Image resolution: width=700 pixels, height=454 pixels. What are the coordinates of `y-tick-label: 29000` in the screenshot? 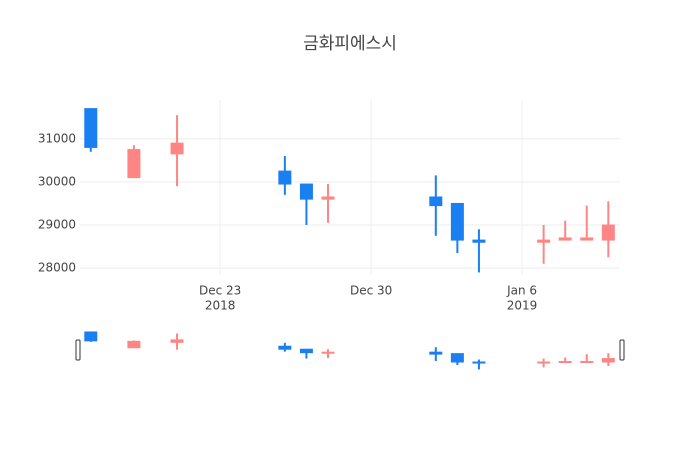 It's located at (57, 225).